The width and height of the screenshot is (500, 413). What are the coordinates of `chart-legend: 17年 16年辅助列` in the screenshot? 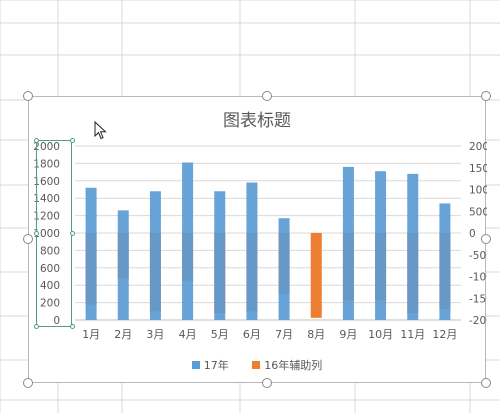 It's located at (257, 365).